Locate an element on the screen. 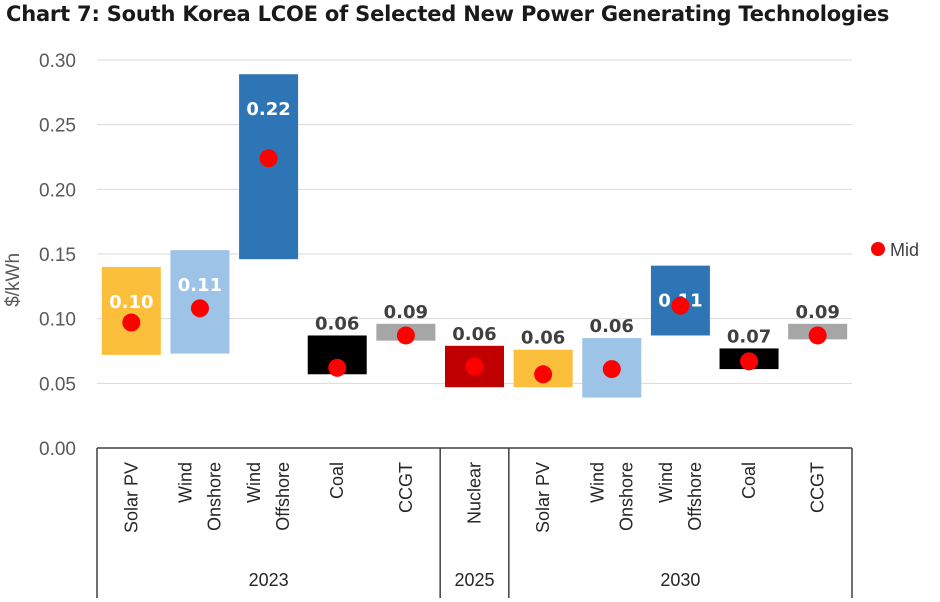 The width and height of the screenshot is (940, 602). y-axis: 0.00 0.05 0.10 0.15 0.20 0.25 0.30 is located at coordinates (57, 255).